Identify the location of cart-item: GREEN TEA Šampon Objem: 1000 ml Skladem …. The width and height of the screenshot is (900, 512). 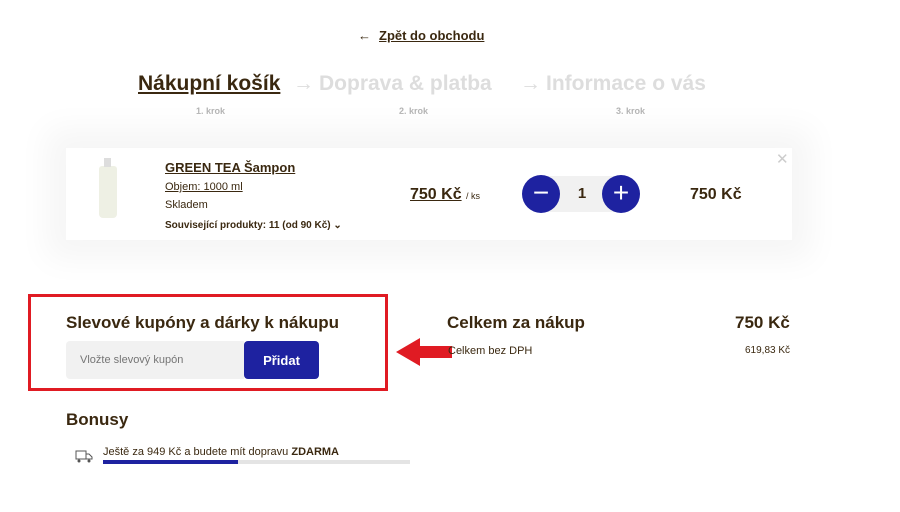
(429, 194).